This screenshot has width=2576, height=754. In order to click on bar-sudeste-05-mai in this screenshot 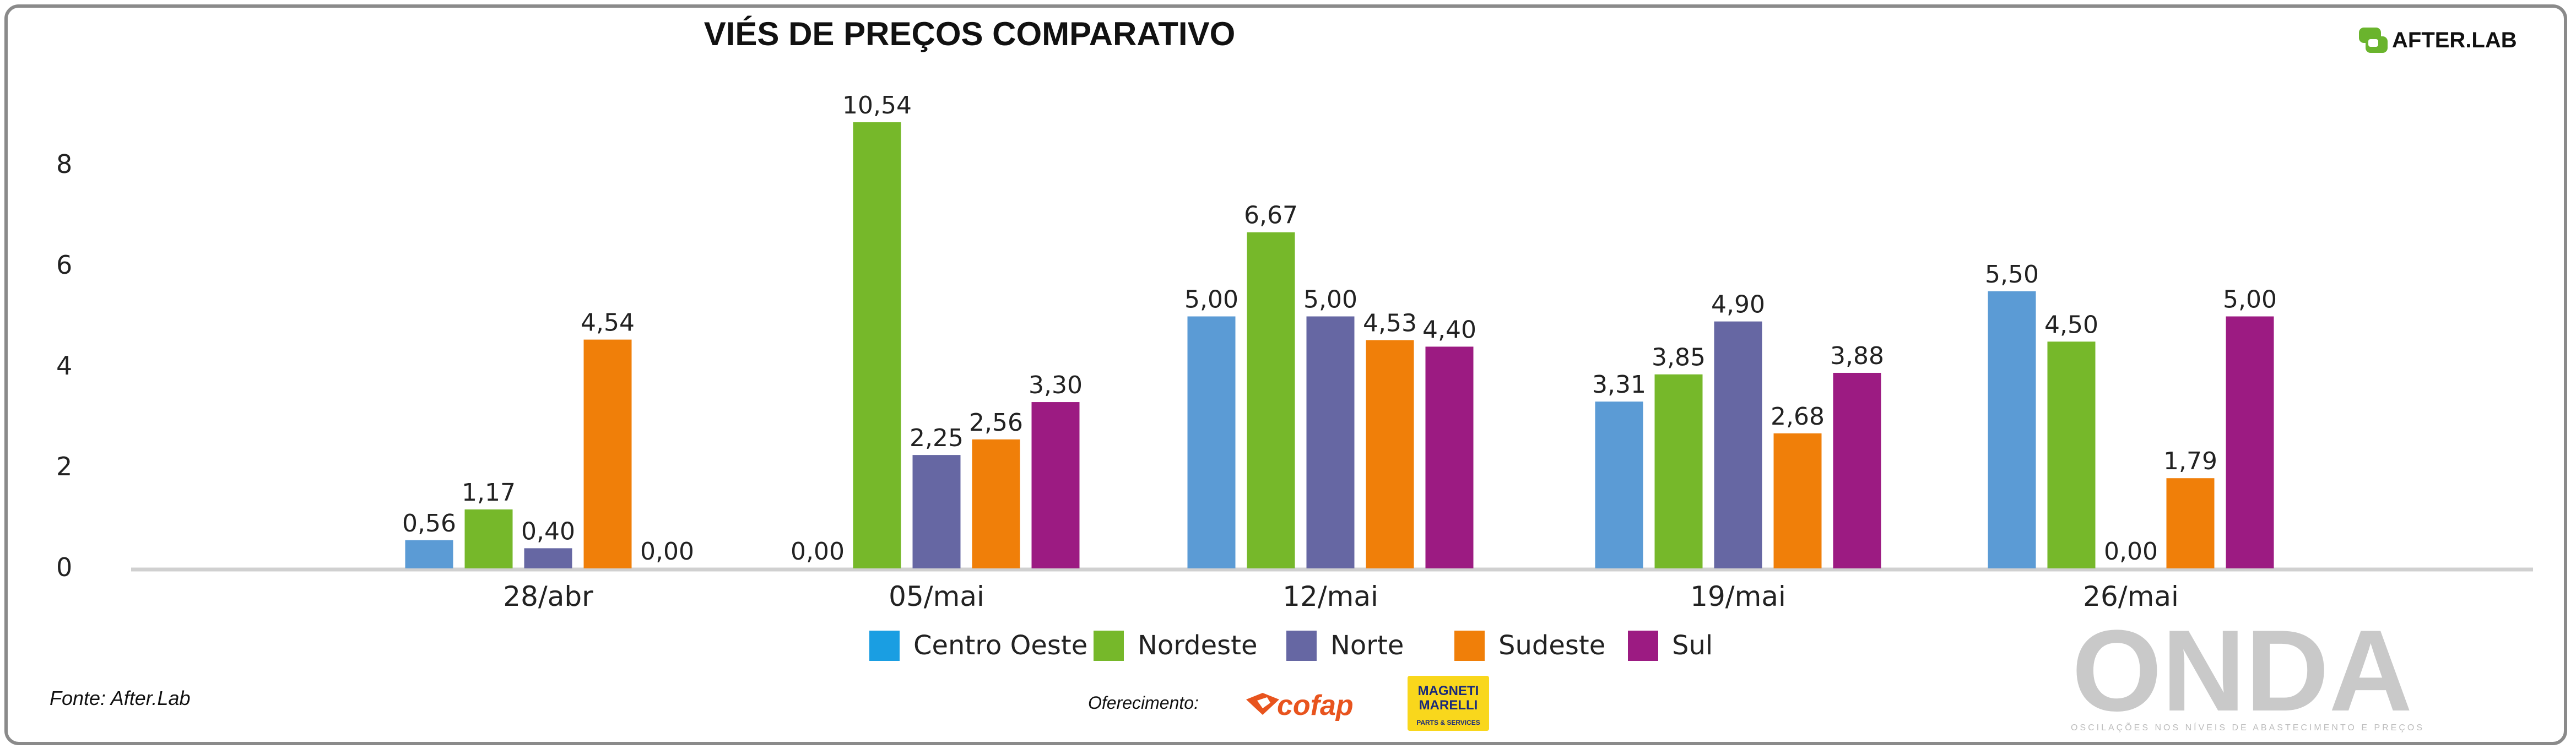, I will do `click(996, 503)`.